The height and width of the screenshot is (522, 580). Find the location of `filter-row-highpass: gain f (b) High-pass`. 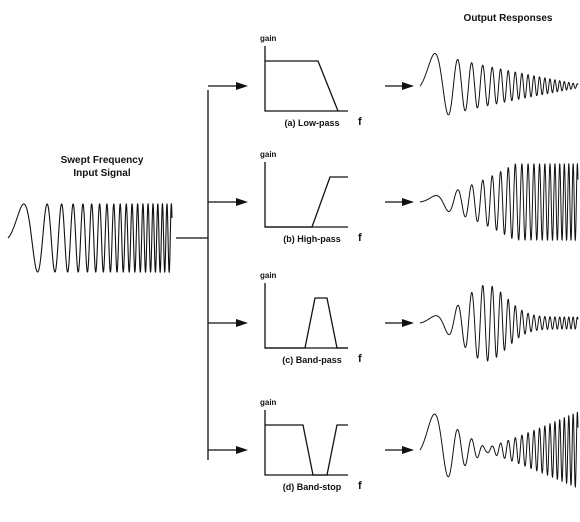

filter-row-highpass: gain f (b) High-pass is located at coordinates (393, 197).